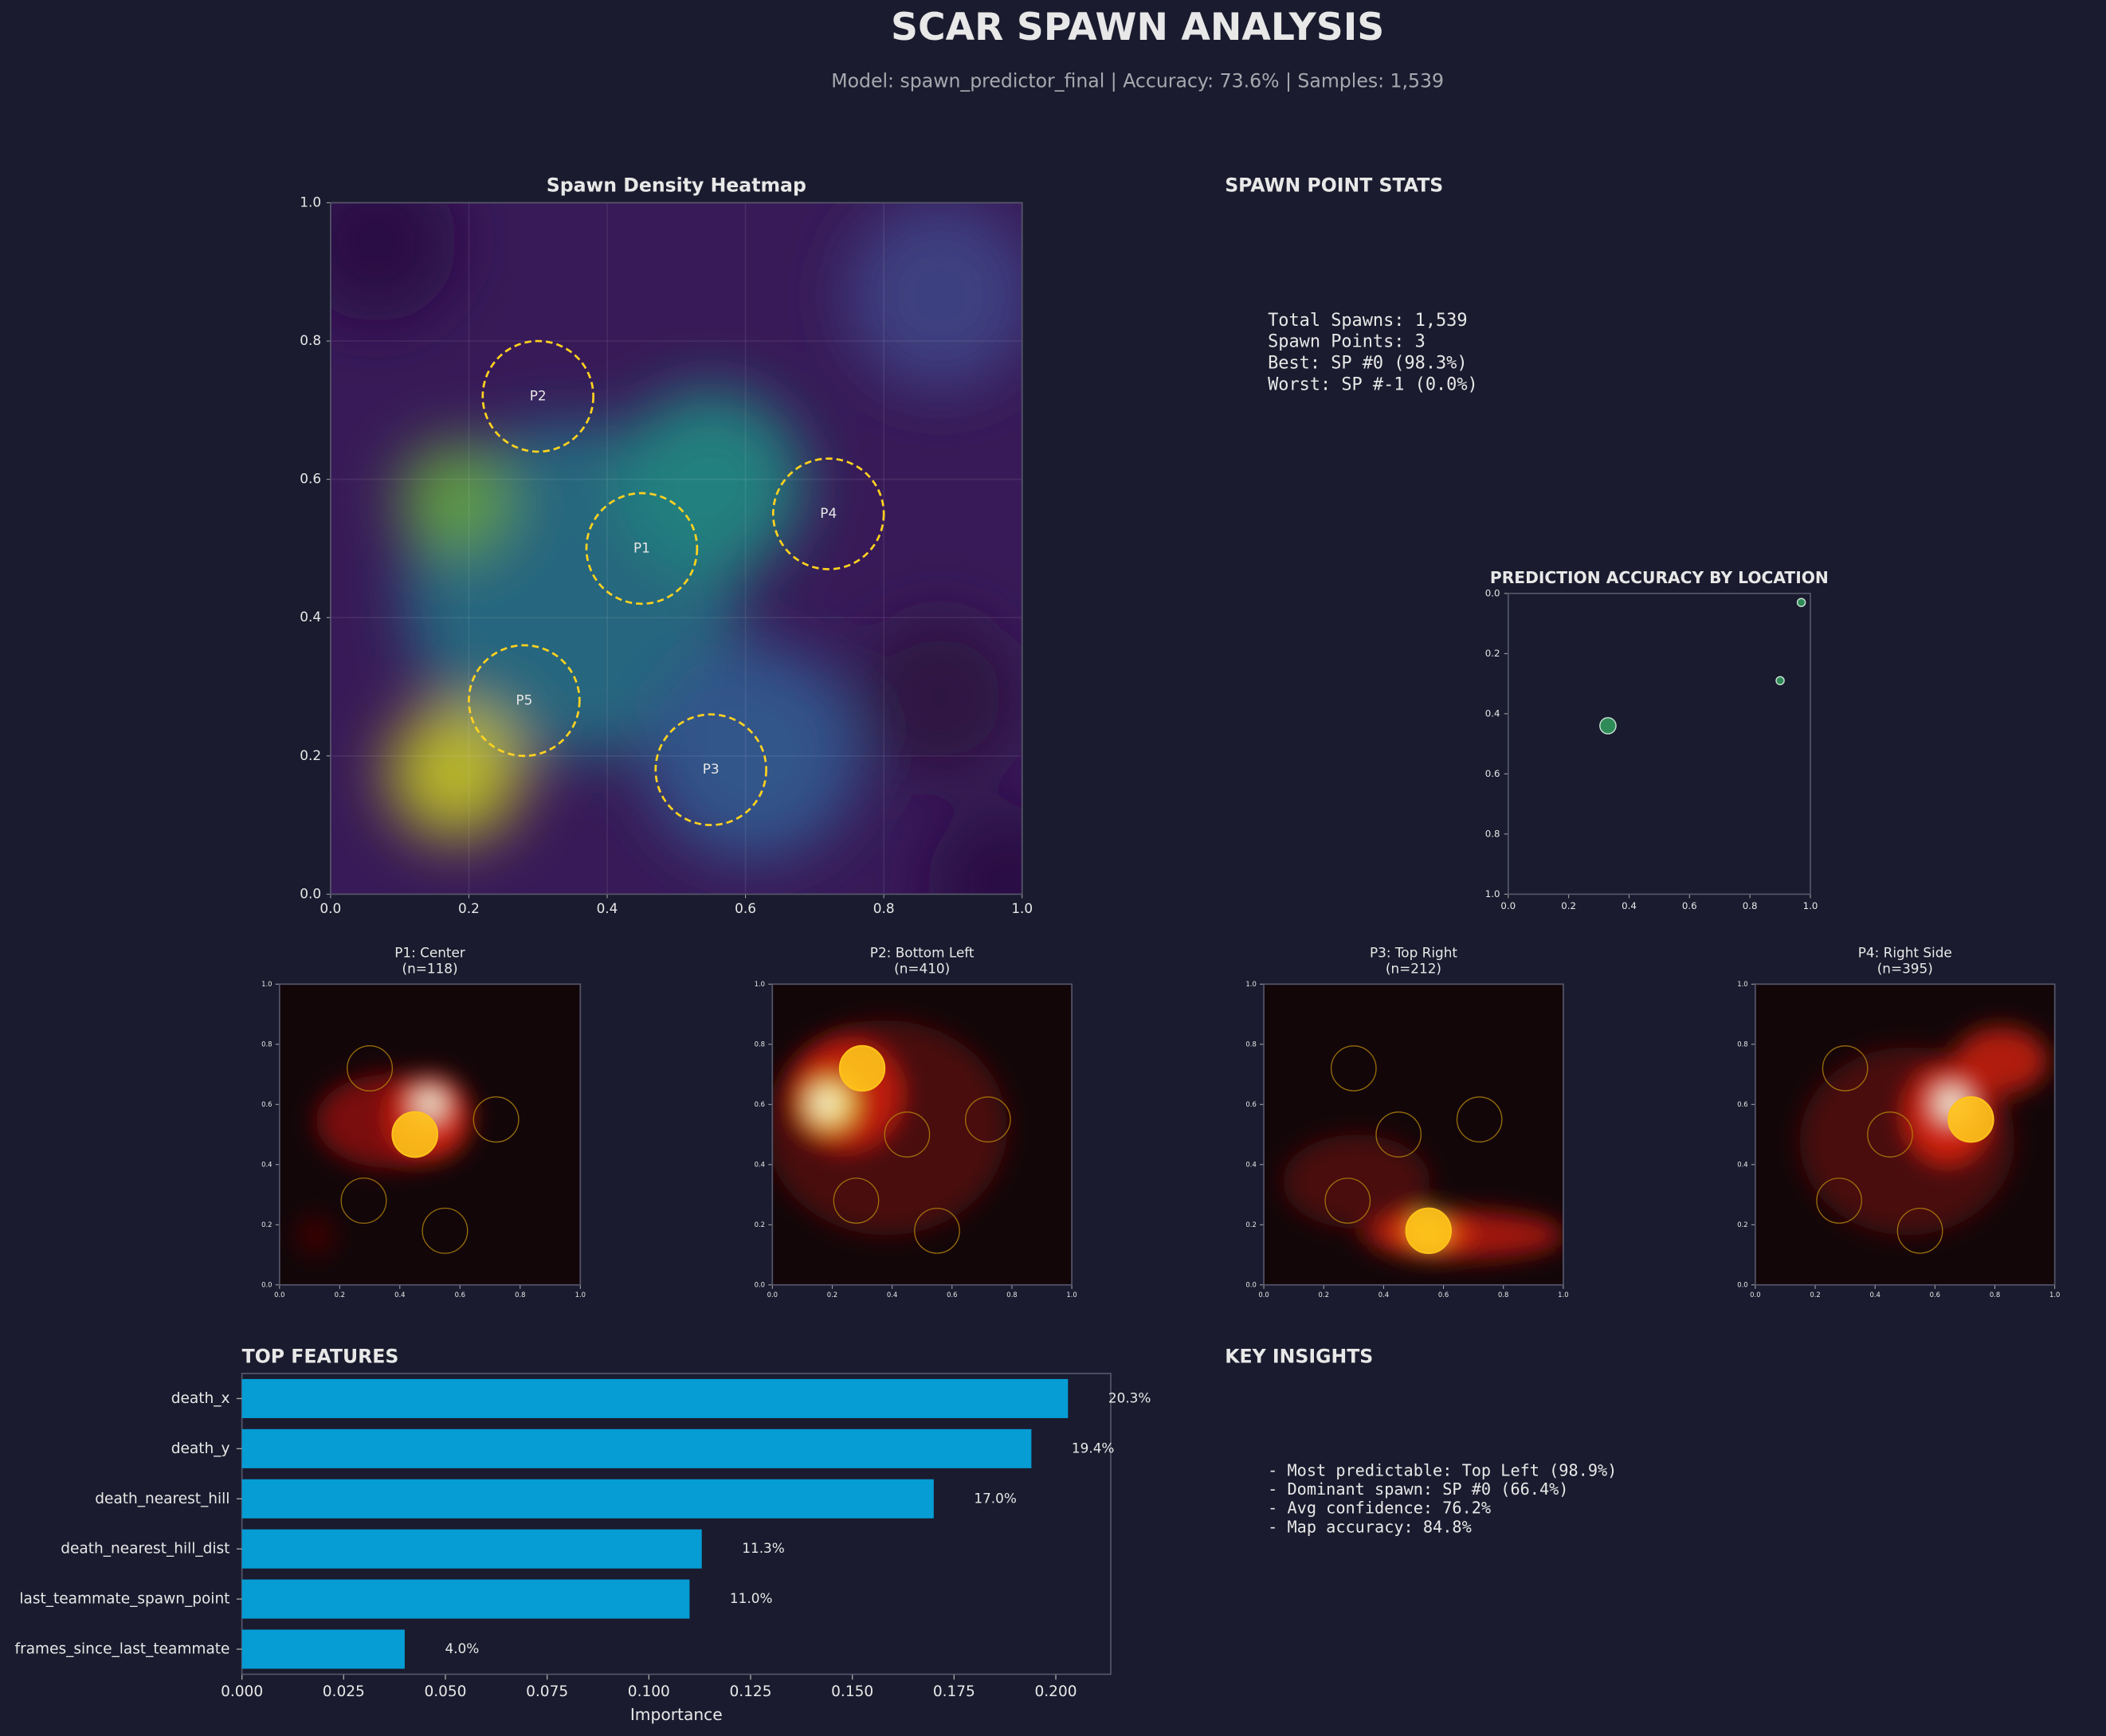  What do you see at coordinates (123, 1649) in the screenshot?
I see `y-tick-label: frames_since_last_teammate` at bounding box center [123, 1649].